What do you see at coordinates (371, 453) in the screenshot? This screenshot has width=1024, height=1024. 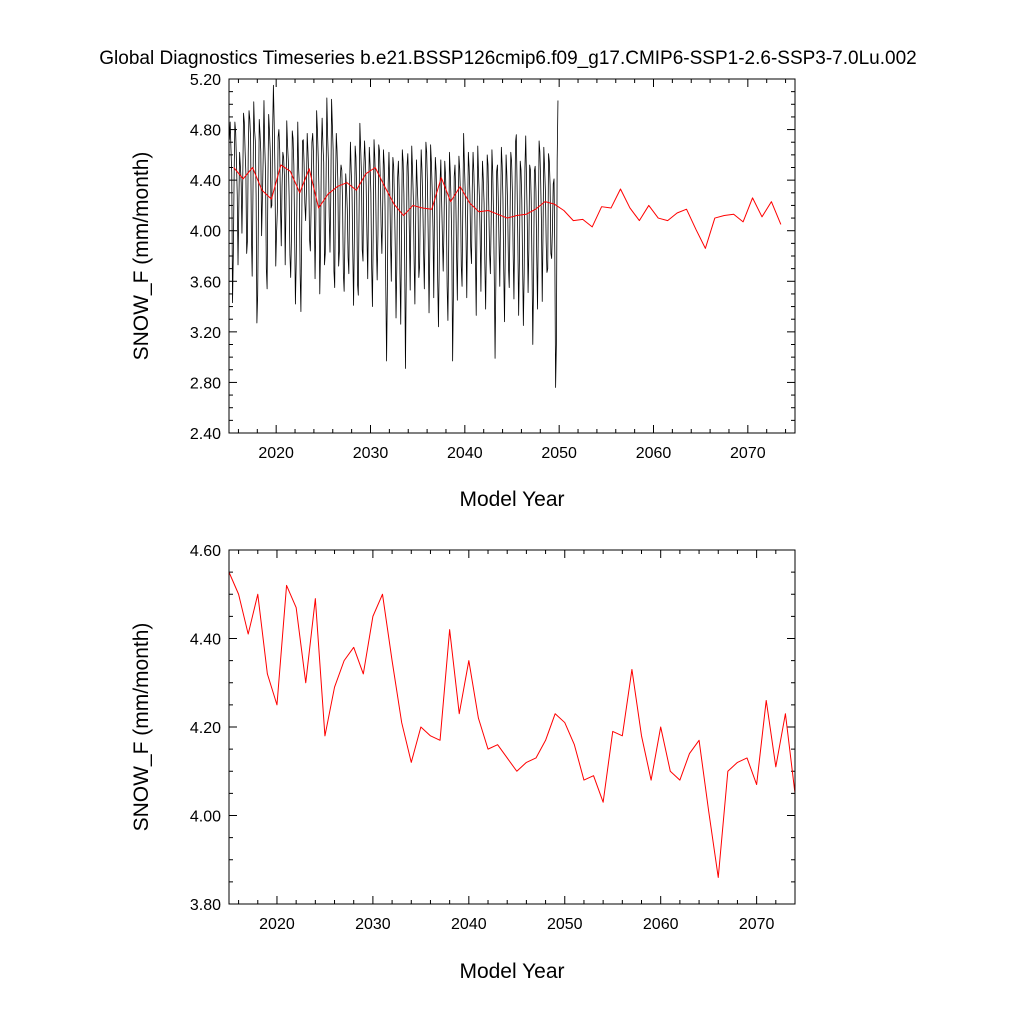 I see `top-panel-x-tick-label: 2030` at bounding box center [371, 453].